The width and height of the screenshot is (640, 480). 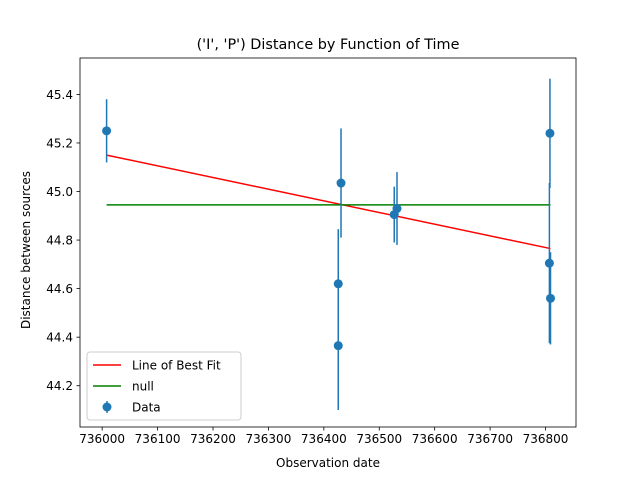 I want to click on legend-entry-label: Data, so click(x=146, y=408).